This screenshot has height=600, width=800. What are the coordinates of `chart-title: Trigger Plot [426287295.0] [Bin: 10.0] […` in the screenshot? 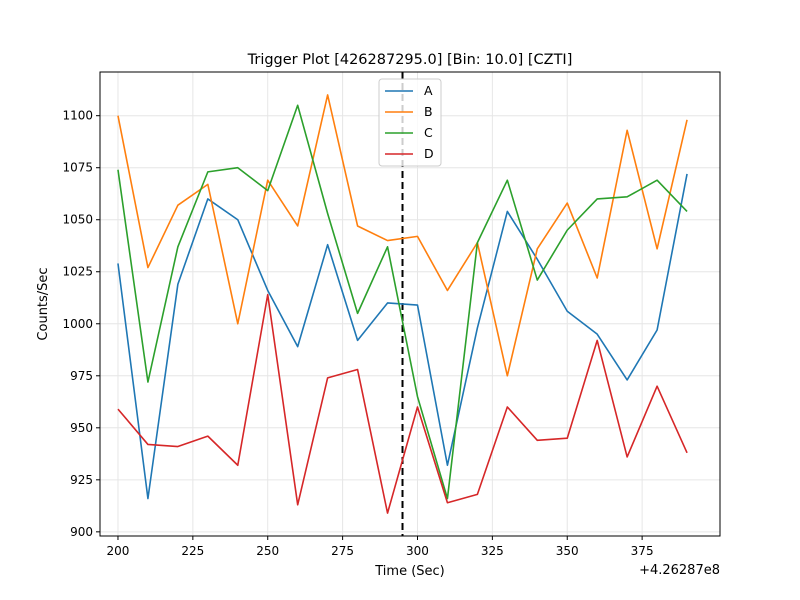 It's located at (410, 60).